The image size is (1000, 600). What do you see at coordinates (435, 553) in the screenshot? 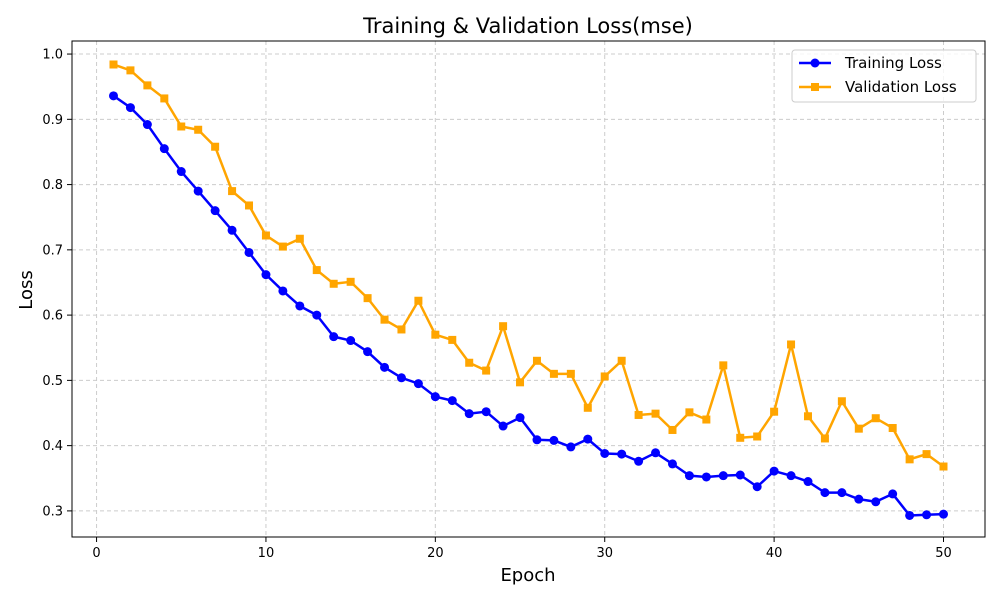
I see `x-tick-label: 20` at bounding box center [435, 553].